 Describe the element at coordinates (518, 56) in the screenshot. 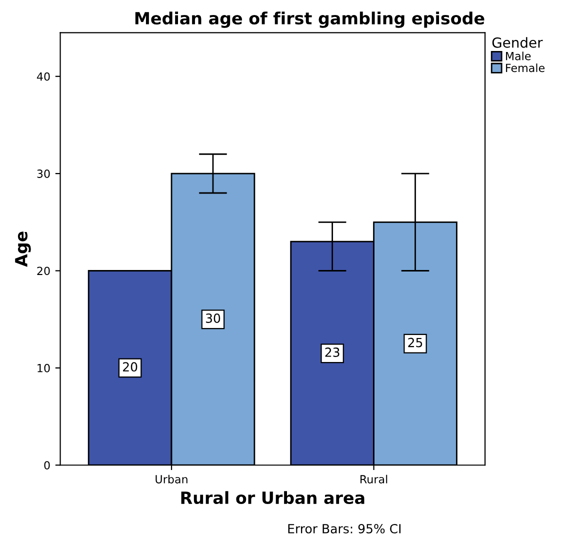

I see `legend-label: Male` at that location.